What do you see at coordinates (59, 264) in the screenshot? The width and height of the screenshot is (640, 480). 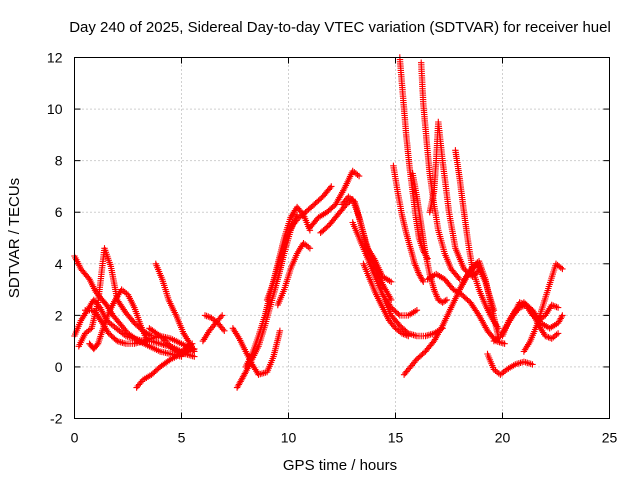 I see `y-tick-label: 4` at bounding box center [59, 264].